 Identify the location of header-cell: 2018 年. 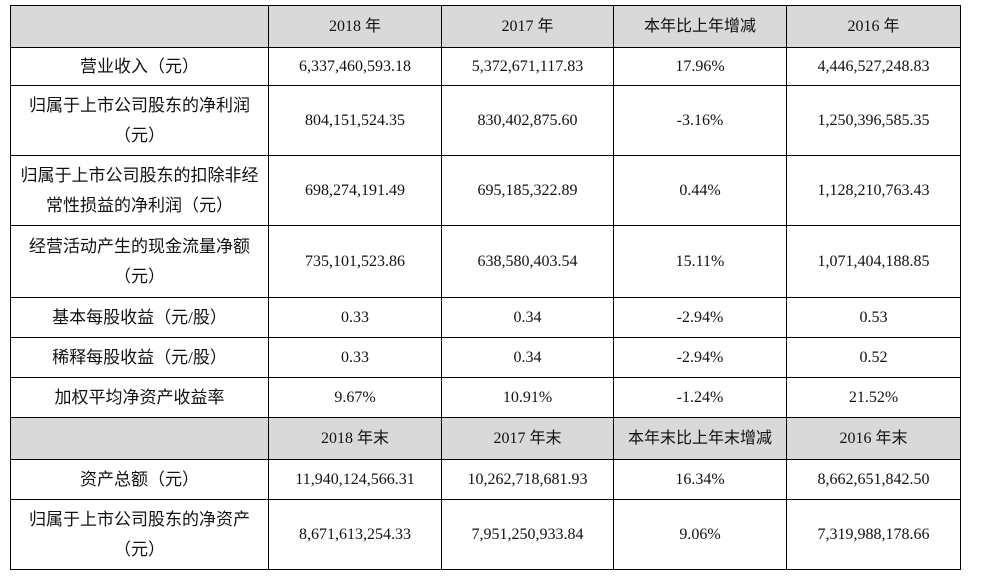
(355, 26).